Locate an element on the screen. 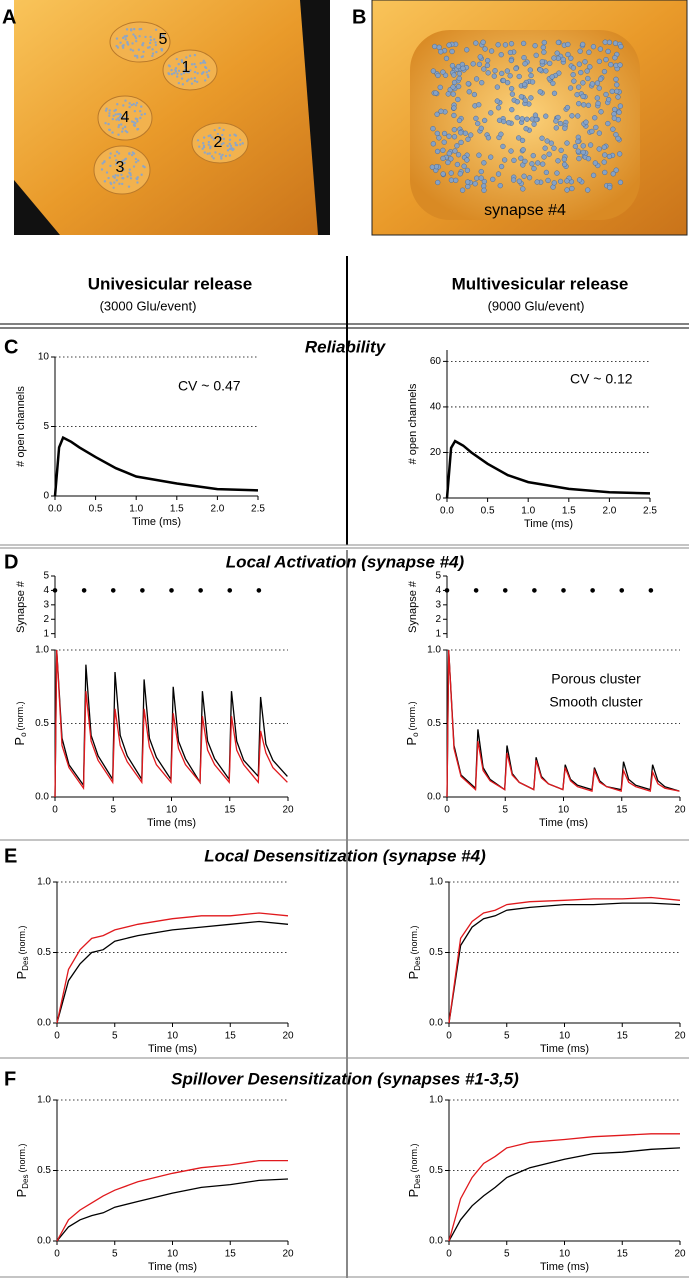 The width and height of the screenshot is (689, 1280). x-tick-label: 15 is located at coordinates (231, 1036).